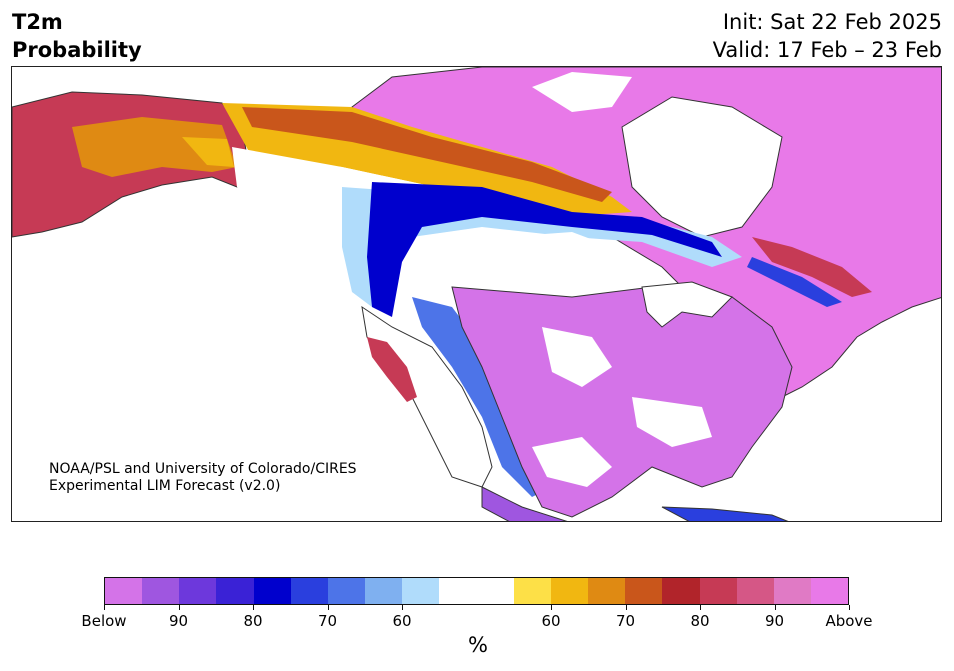 The image size is (954, 671). Describe the element at coordinates (827, 50) in the screenshot. I see `valid-range: Valid: 17 Feb – 23 Feb` at that location.